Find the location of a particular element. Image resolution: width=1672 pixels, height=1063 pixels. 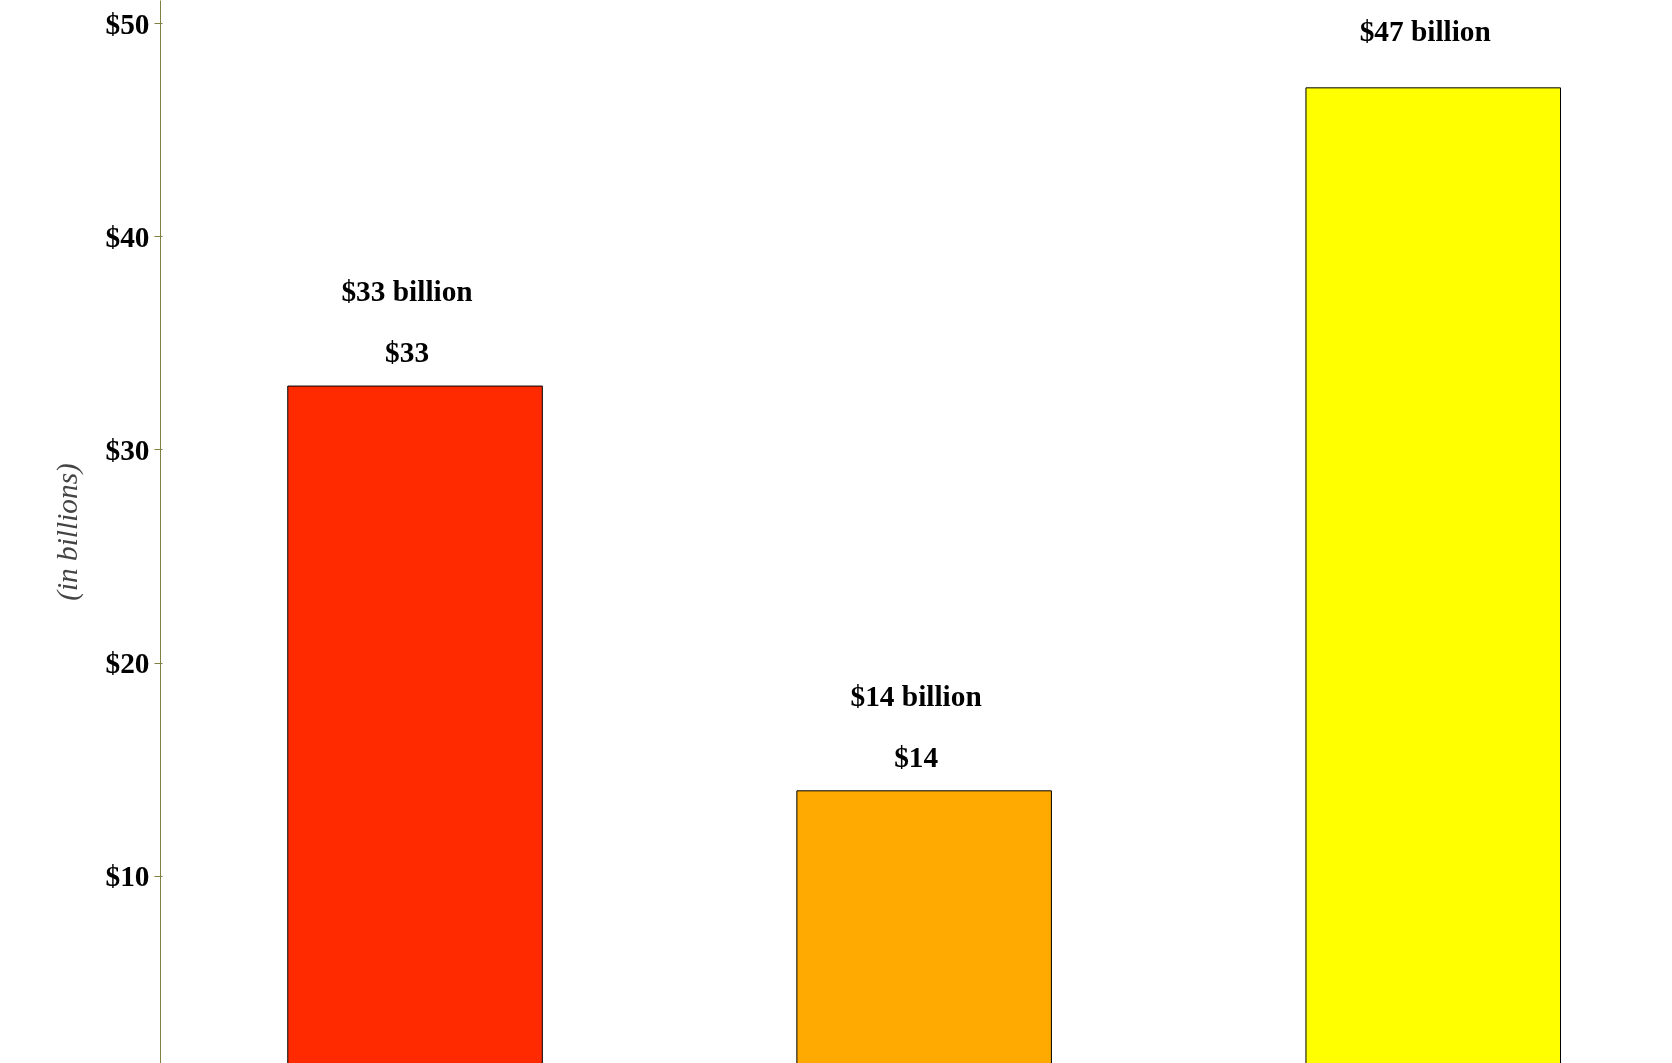

annotation: $47 billion is located at coordinates (1425, 30).